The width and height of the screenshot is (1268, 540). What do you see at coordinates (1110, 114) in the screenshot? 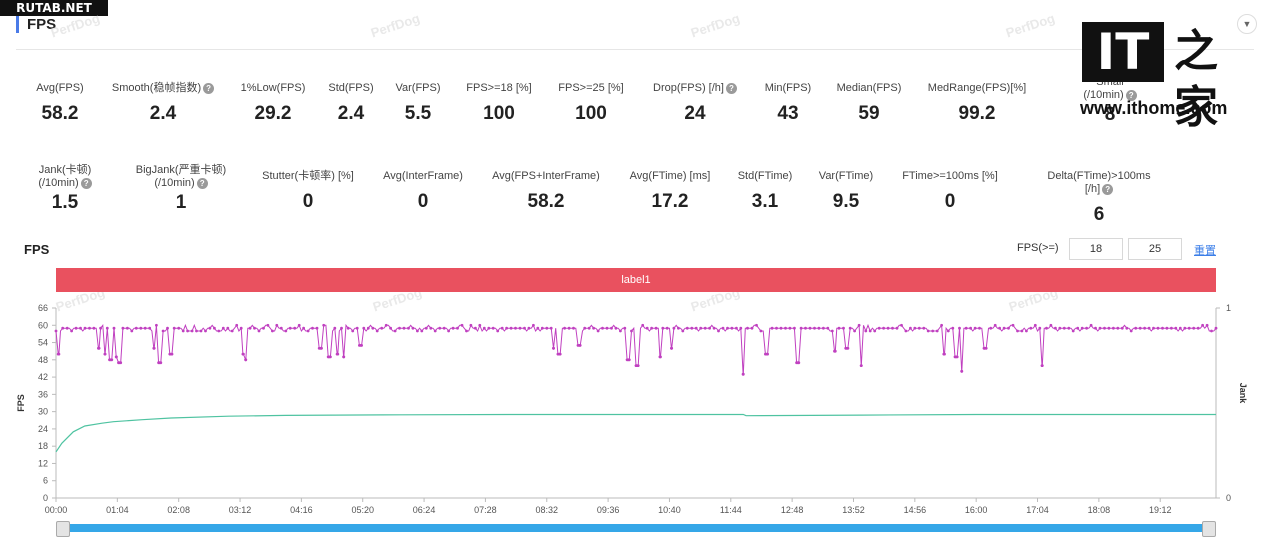
I see `stat-value: 8` at bounding box center [1110, 114].